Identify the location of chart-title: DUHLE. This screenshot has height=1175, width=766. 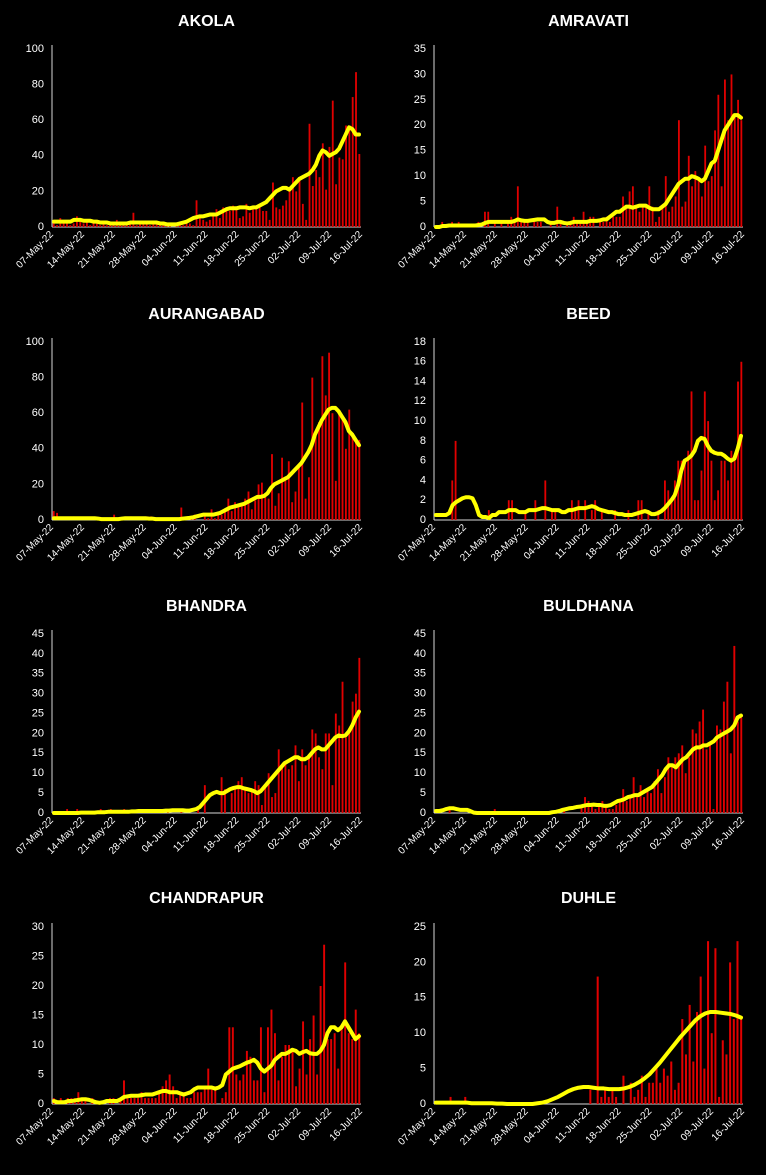
(588, 898).